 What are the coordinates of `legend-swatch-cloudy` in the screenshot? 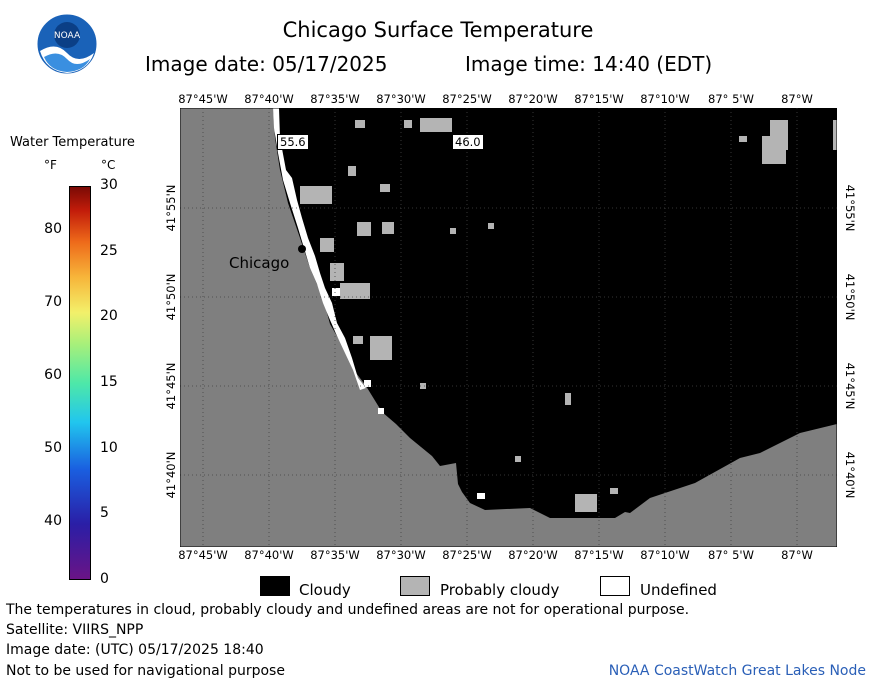 It's located at (275, 586).